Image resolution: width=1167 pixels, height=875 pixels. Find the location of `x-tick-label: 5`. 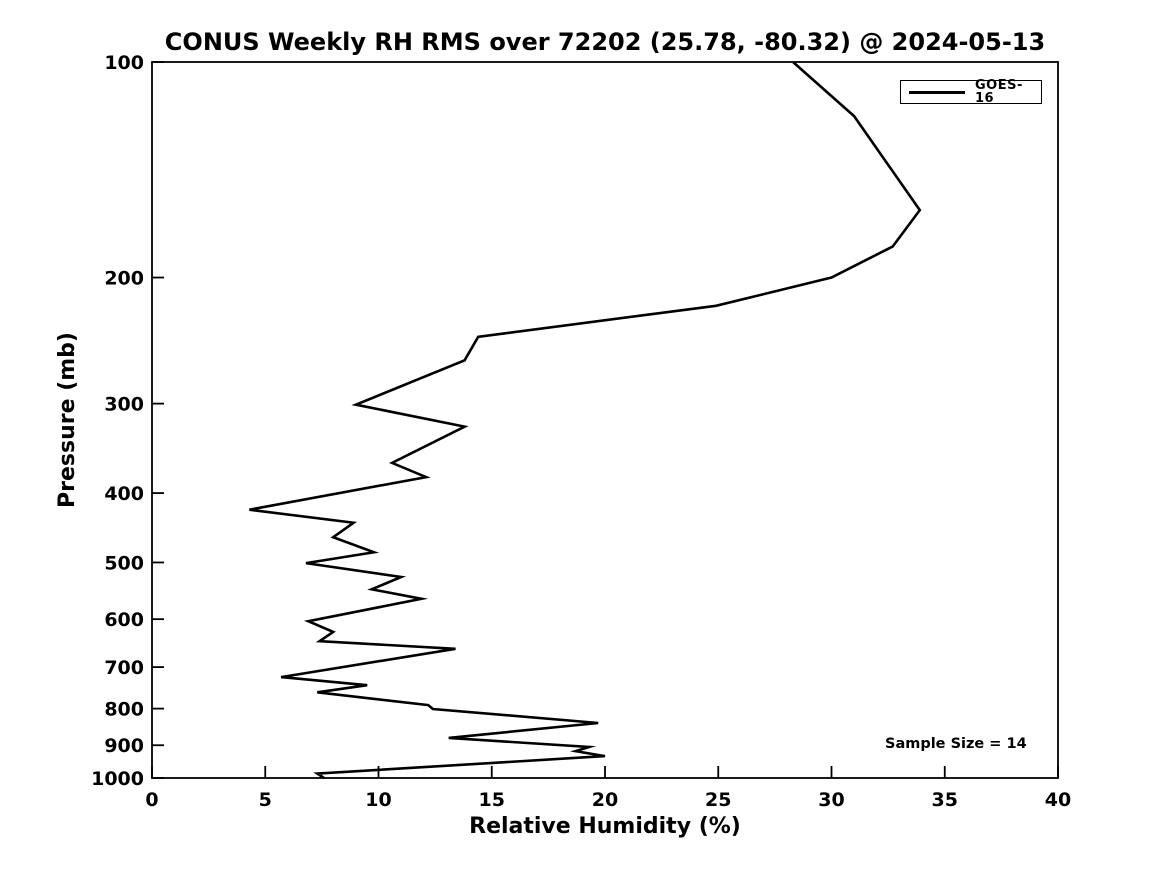

x-tick-label: 5 is located at coordinates (265, 800).